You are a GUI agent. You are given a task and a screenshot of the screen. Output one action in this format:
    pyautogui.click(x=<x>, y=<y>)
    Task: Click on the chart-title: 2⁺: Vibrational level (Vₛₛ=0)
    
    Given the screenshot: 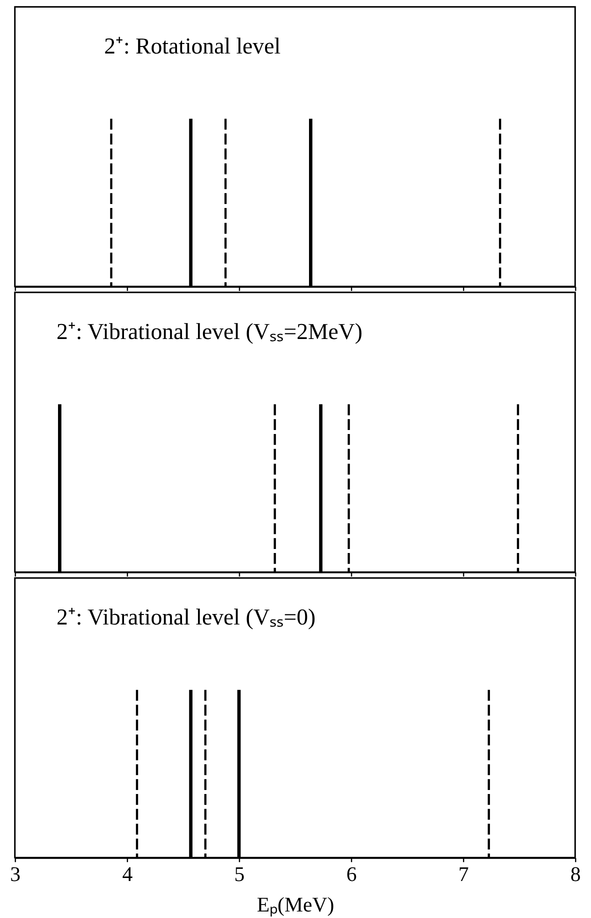 What is the action you would take?
    pyautogui.click(x=186, y=617)
    